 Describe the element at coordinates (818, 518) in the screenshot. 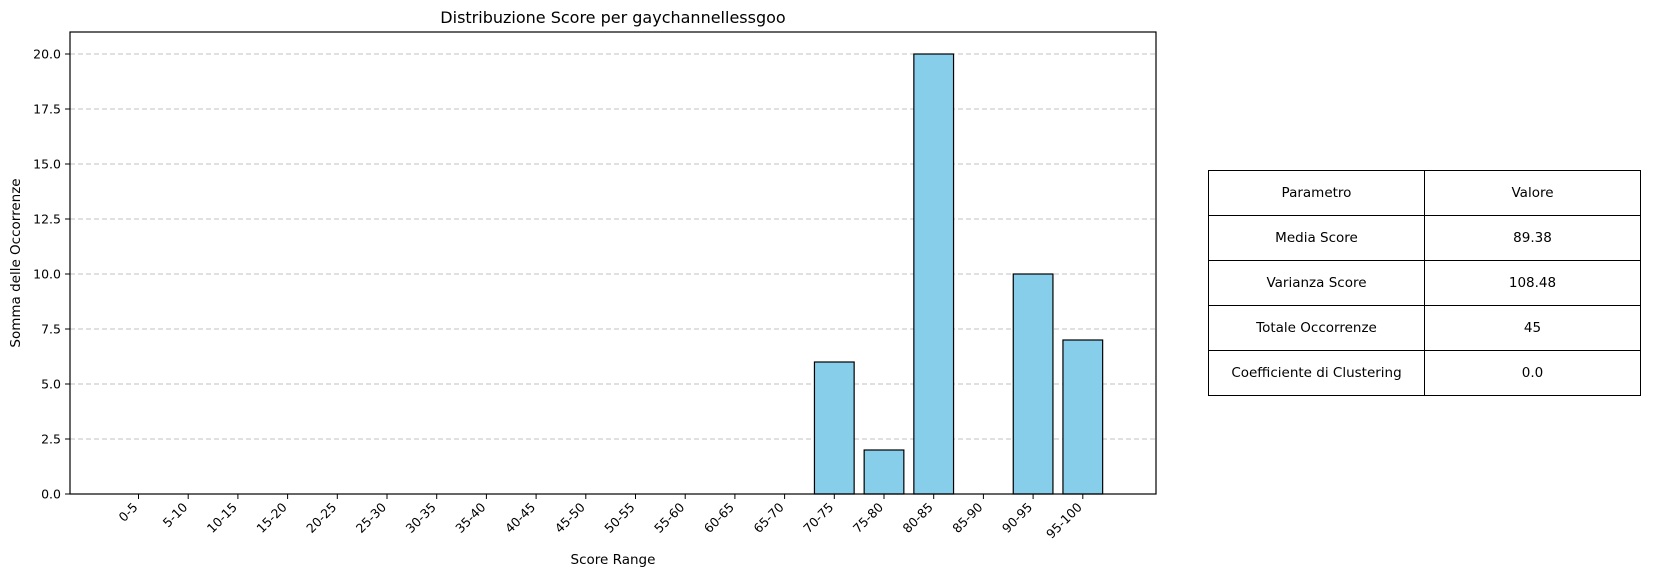

I see `x-tick-label: 70-75` at that location.